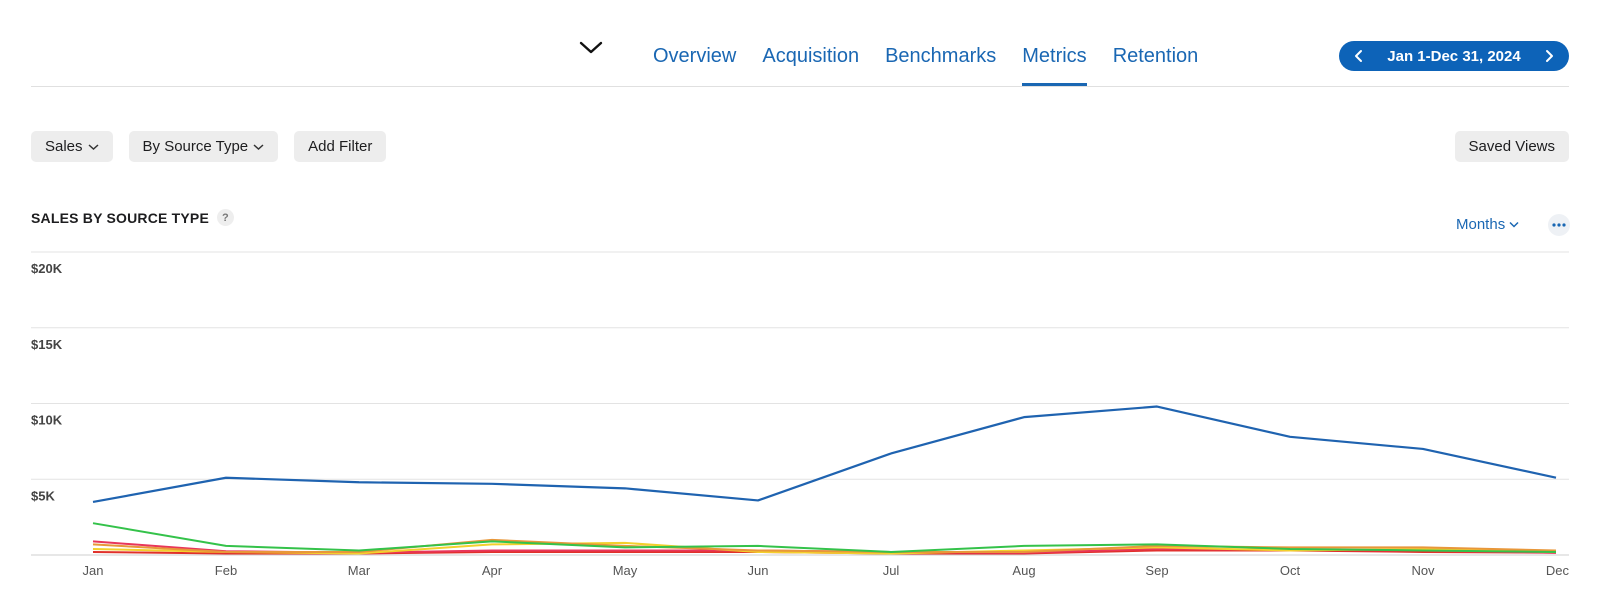 This screenshot has width=1600, height=605. I want to click on x-tick-label: Jan, so click(93, 570).